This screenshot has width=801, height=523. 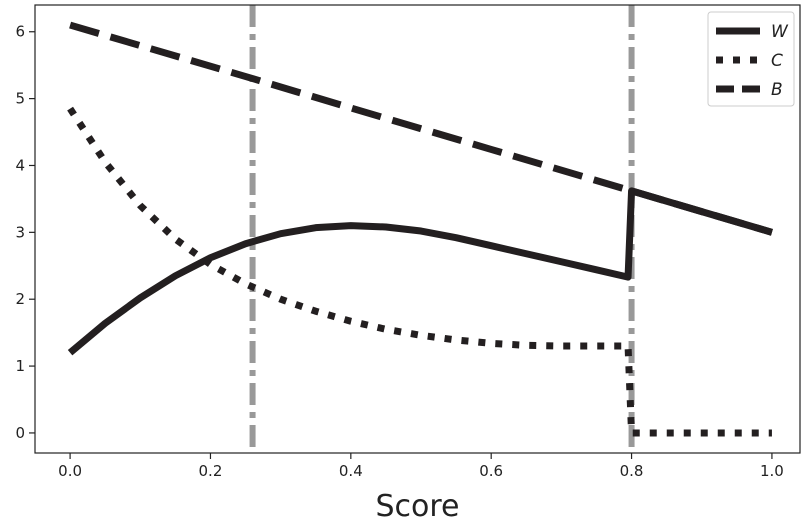 I want to click on x-tick-label: 1.0, so click(x=772, y=471).